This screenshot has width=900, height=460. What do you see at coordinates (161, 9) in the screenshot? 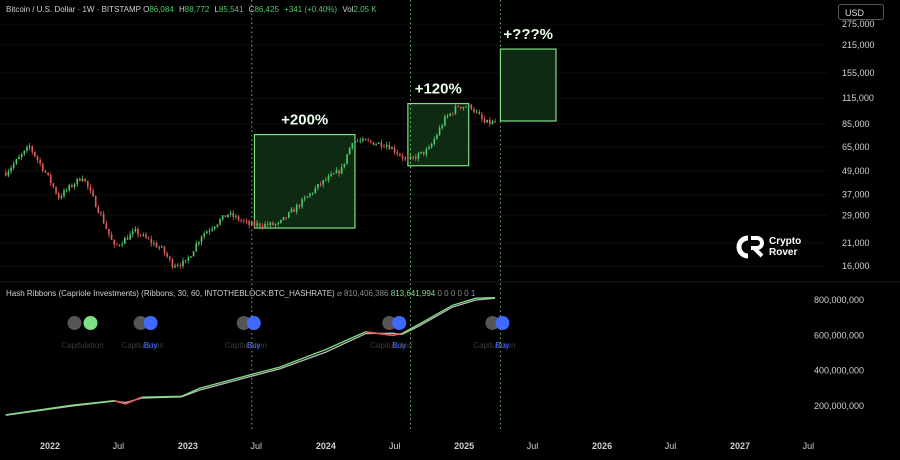
I see `open-value: 86,084` at bounding box center [161, 9].